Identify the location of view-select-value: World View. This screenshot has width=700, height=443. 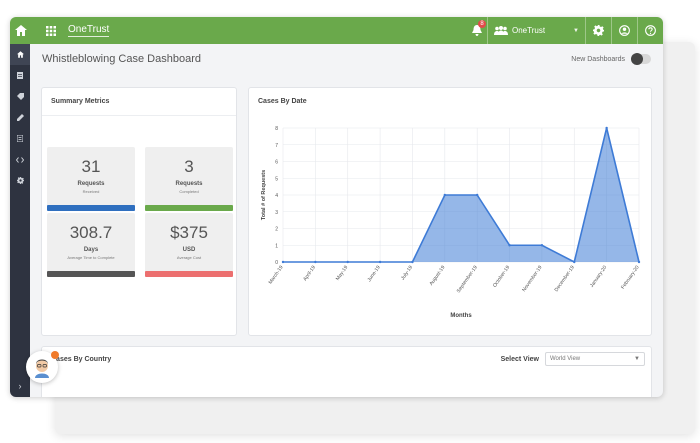
(565, 359).